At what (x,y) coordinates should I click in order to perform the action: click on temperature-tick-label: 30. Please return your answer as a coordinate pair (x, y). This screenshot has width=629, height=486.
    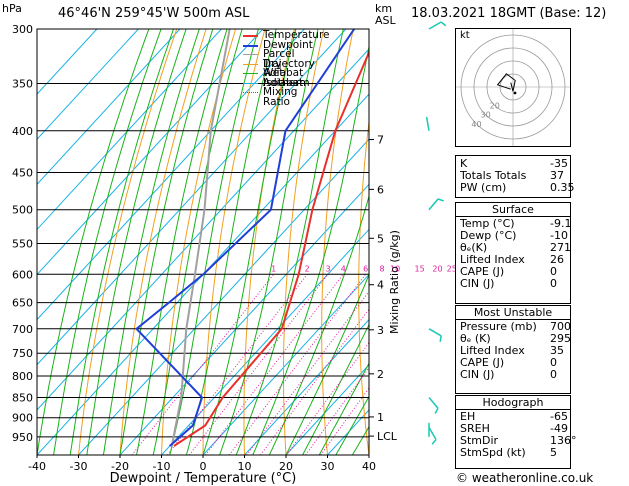
    Looking at the image, I should click on (328, 466).